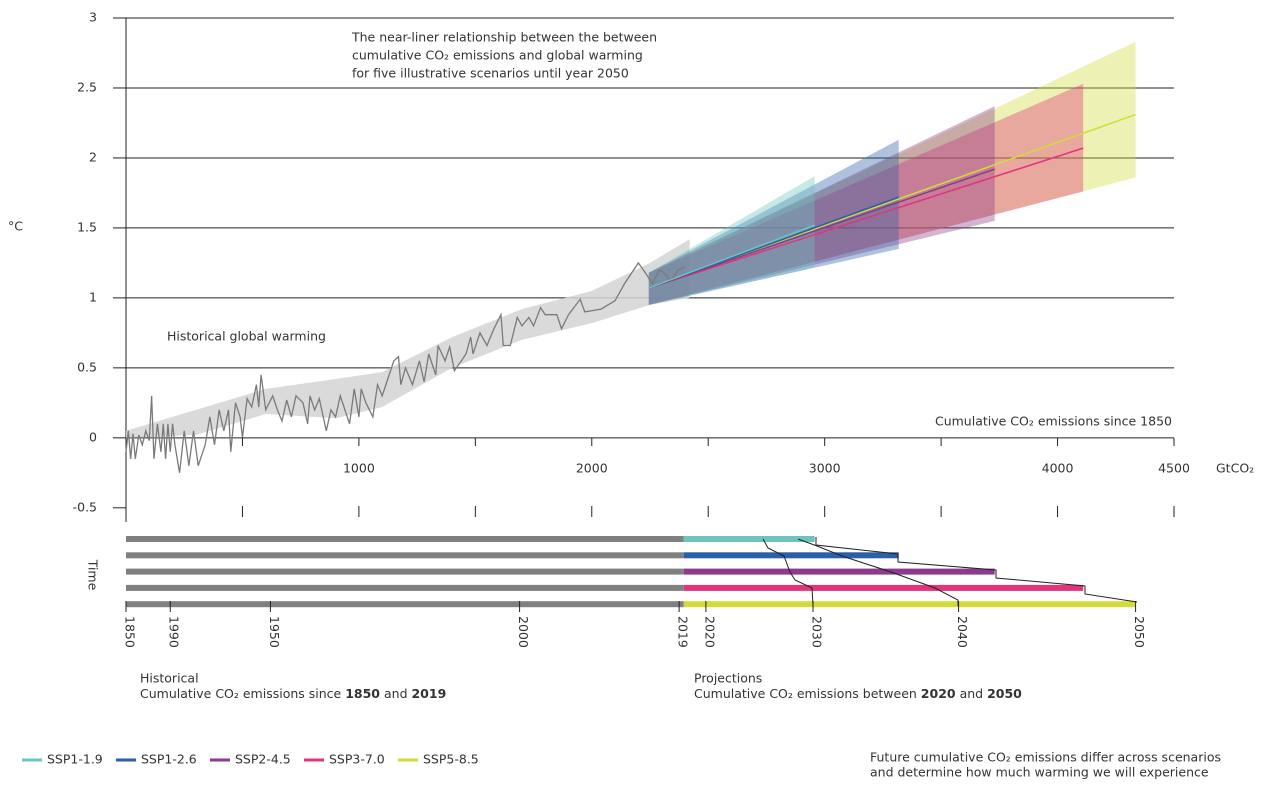  Describe the element at coordinates (87, 366) in the screenshot. I see `y-tick-label: 0.5` at that location.